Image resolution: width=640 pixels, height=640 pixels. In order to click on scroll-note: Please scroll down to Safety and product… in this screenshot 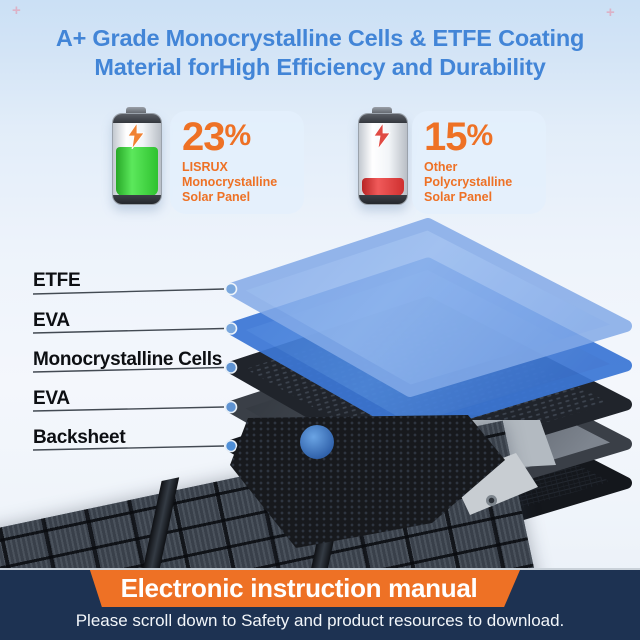, I will do `click(320, 620)`.